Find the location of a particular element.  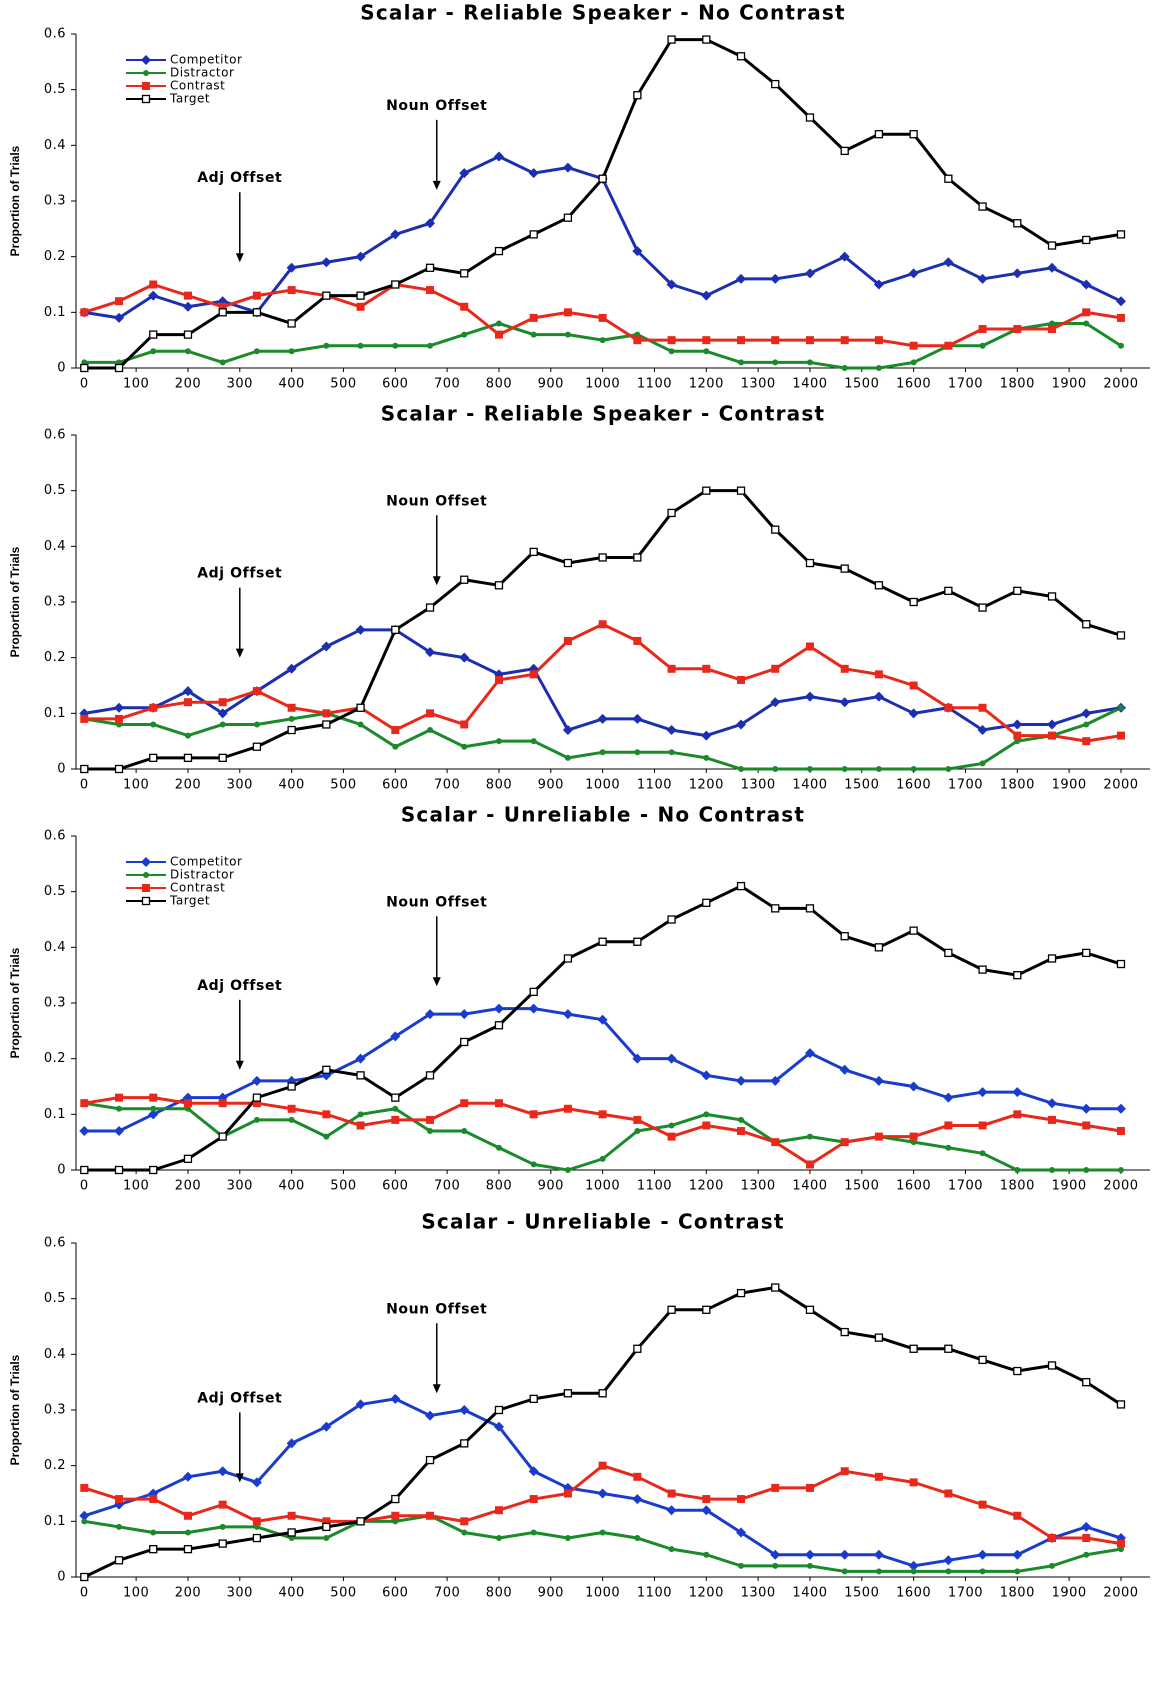

x-tick-label: 800 is located at coordinates (499, 1186).